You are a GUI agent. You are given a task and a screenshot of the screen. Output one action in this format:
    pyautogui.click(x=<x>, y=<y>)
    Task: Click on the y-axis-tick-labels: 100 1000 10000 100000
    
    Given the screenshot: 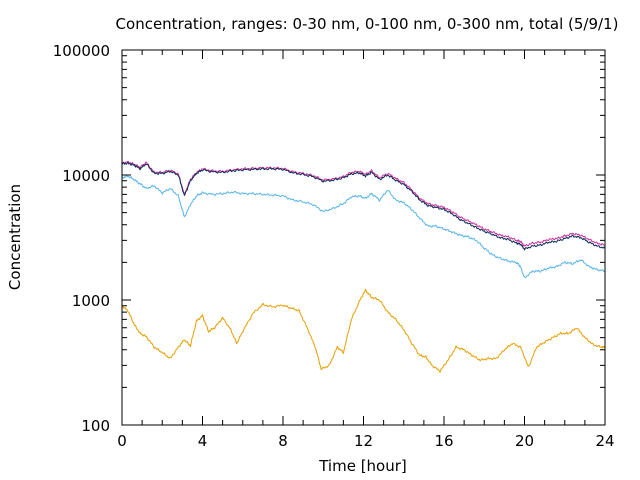 What is the action you would take?
    pyautogui.click(x=81, y=238)
    